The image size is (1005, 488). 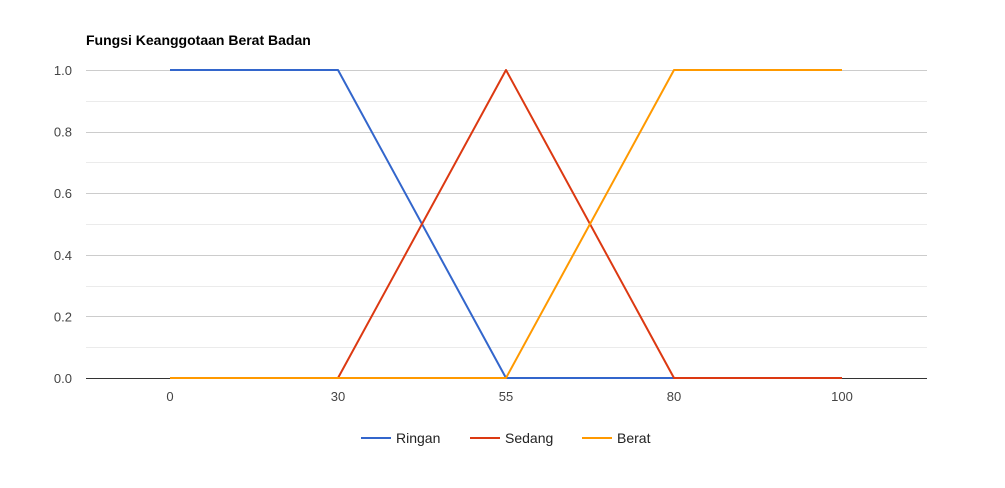 I want to click on x-axis-ticks: 0 30 55 80 100, so click(x=509, y=396).